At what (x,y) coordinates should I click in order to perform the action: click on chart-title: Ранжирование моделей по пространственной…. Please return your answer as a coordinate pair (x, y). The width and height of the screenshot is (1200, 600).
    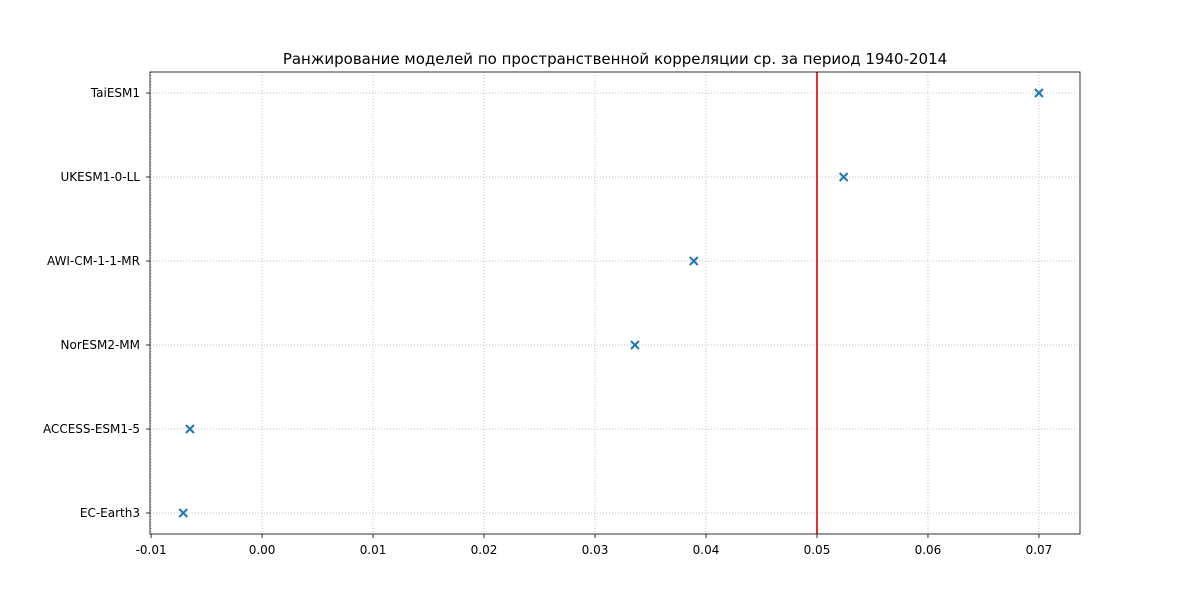
    Looking at the image, I should click on (615, 59).